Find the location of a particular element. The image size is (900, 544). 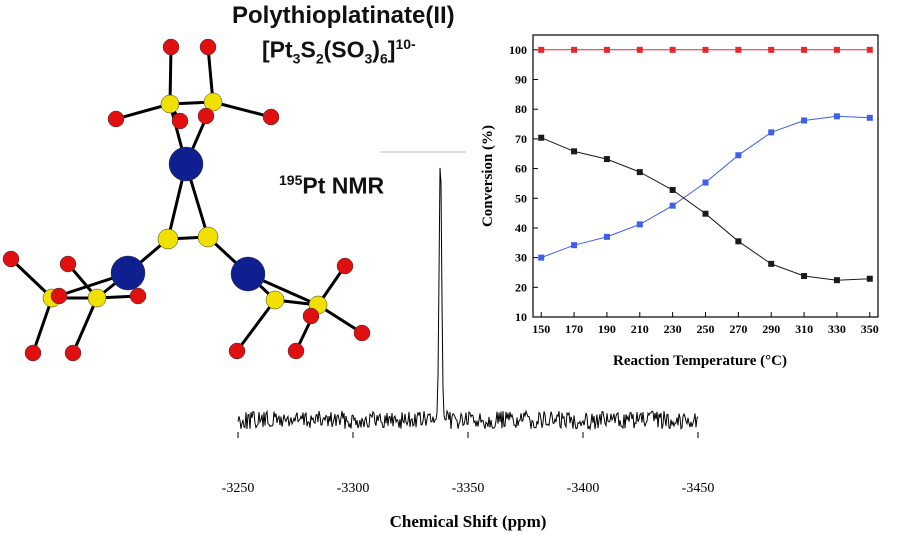

compound-name: Polythioplatinate(II) is located at coordinates (343, 15).